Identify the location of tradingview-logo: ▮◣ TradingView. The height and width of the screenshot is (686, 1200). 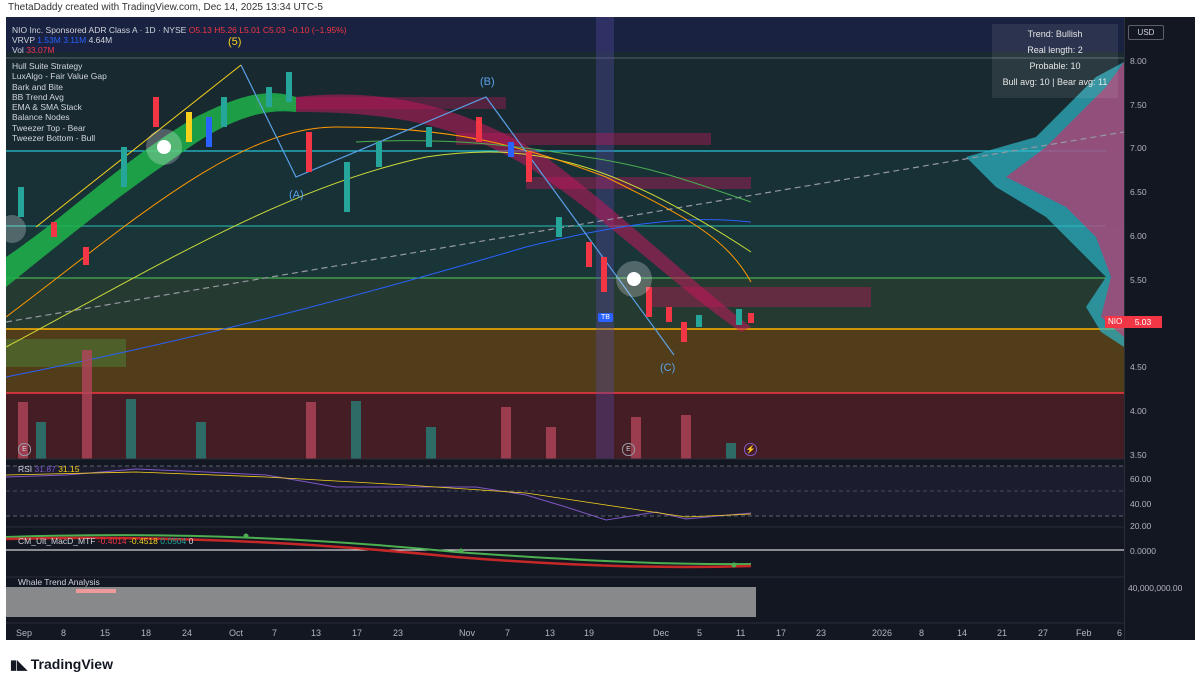
(61, 664).